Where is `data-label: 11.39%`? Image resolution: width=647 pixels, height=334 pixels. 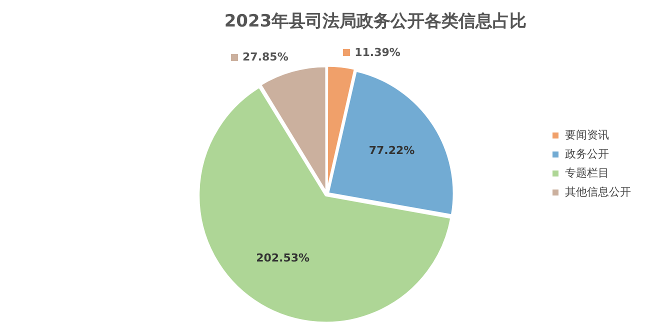 data-label: 11.39% is located at coordinates (377, 53).